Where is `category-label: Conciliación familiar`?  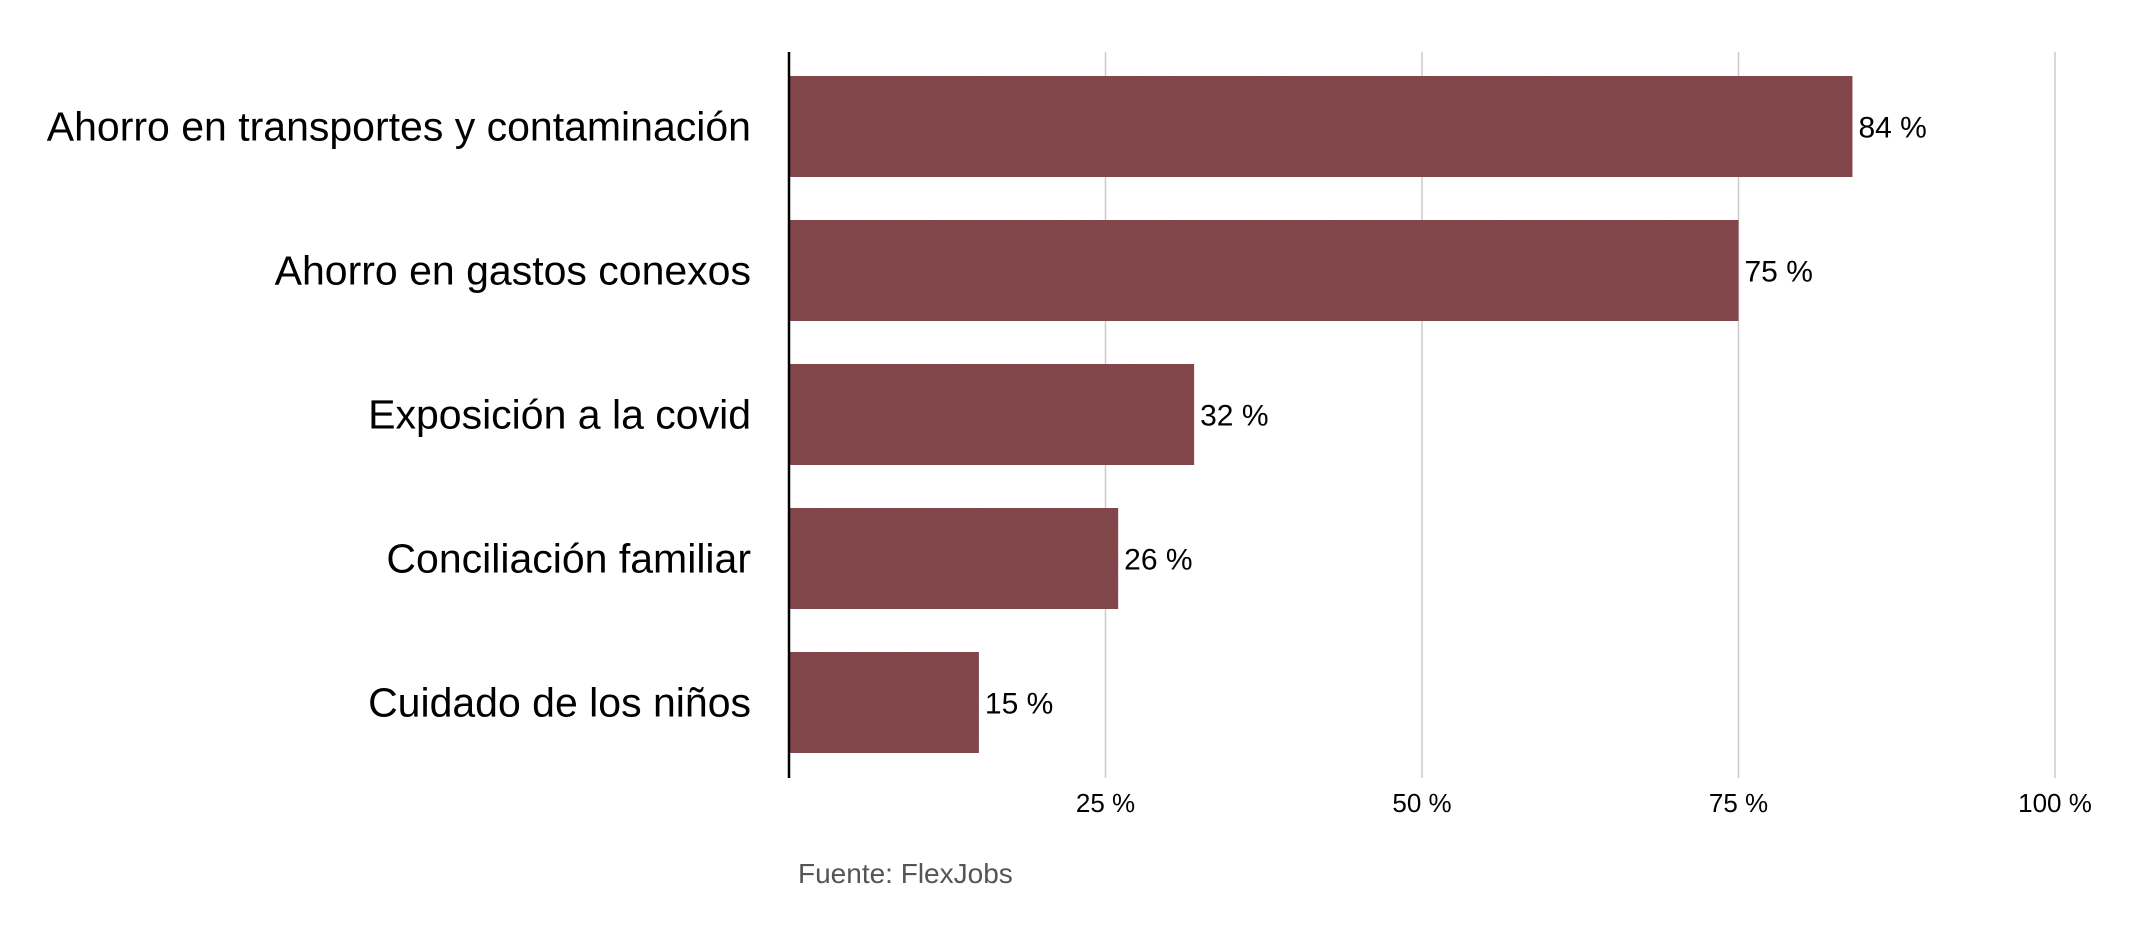
category-label: Conciliación familiar is located at coordinates (568, 559).